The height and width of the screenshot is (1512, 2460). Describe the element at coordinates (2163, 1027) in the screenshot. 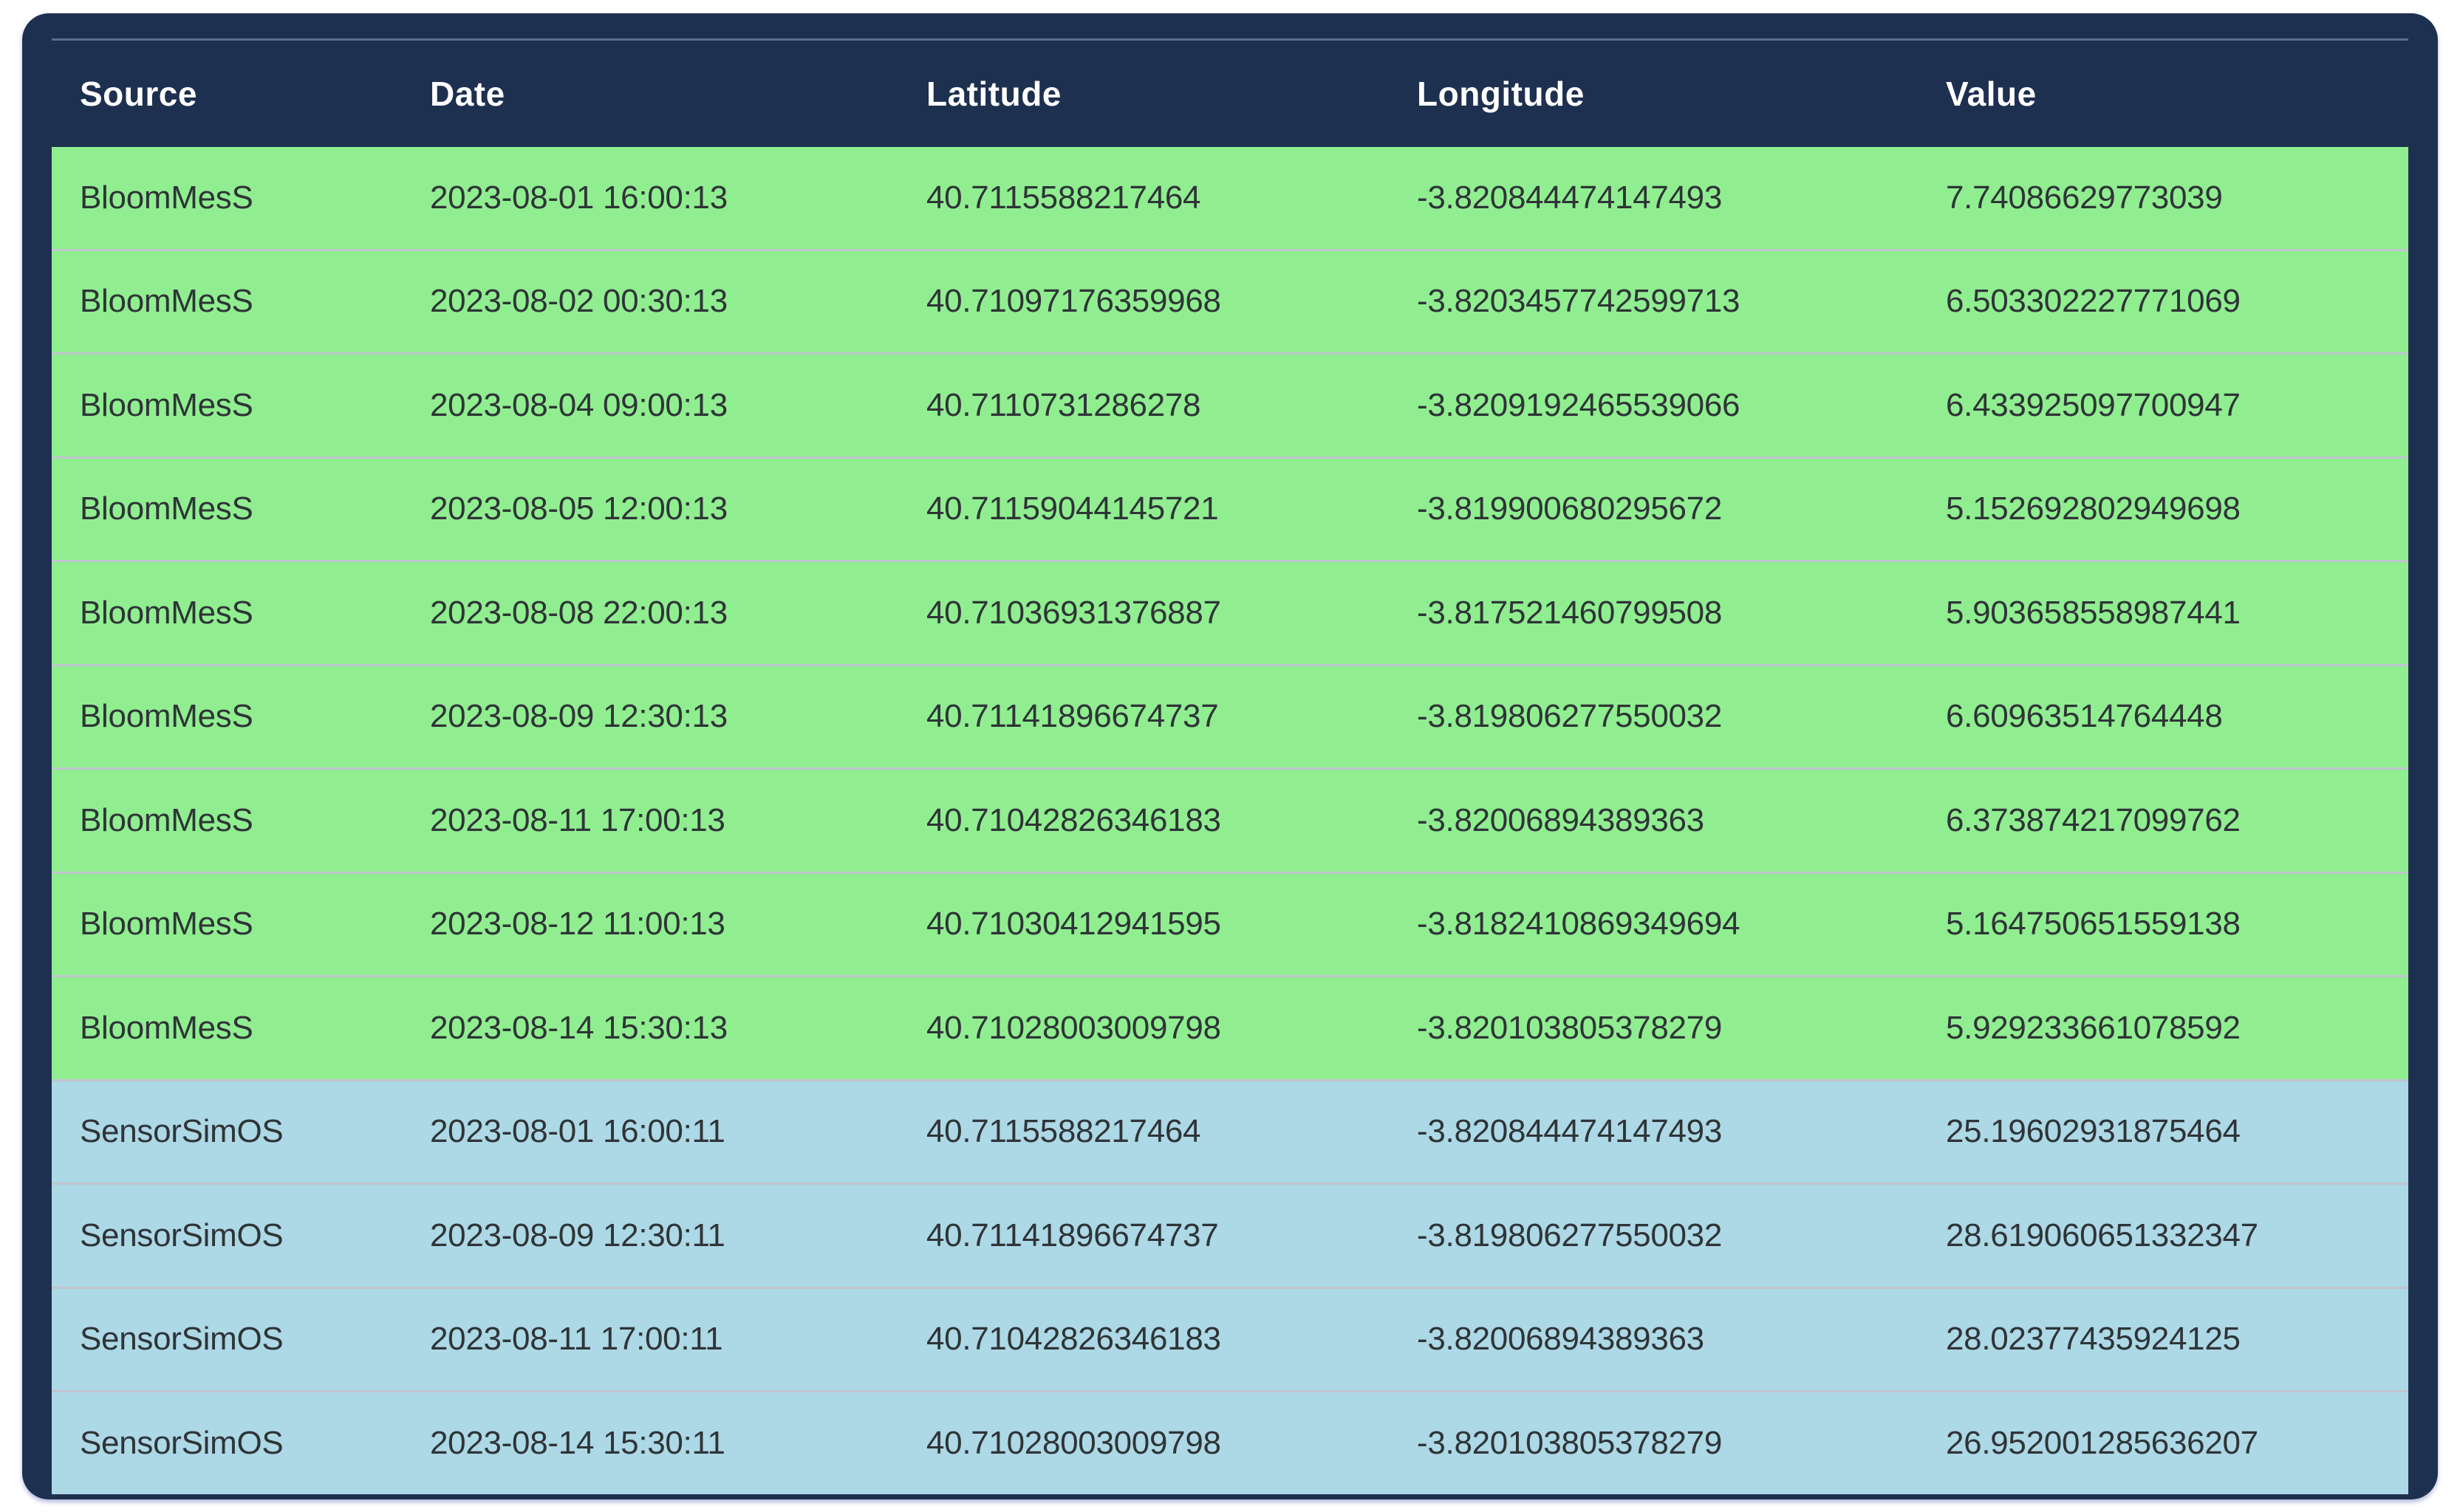

I see `cell-value: 5.929233661078592` at that location.